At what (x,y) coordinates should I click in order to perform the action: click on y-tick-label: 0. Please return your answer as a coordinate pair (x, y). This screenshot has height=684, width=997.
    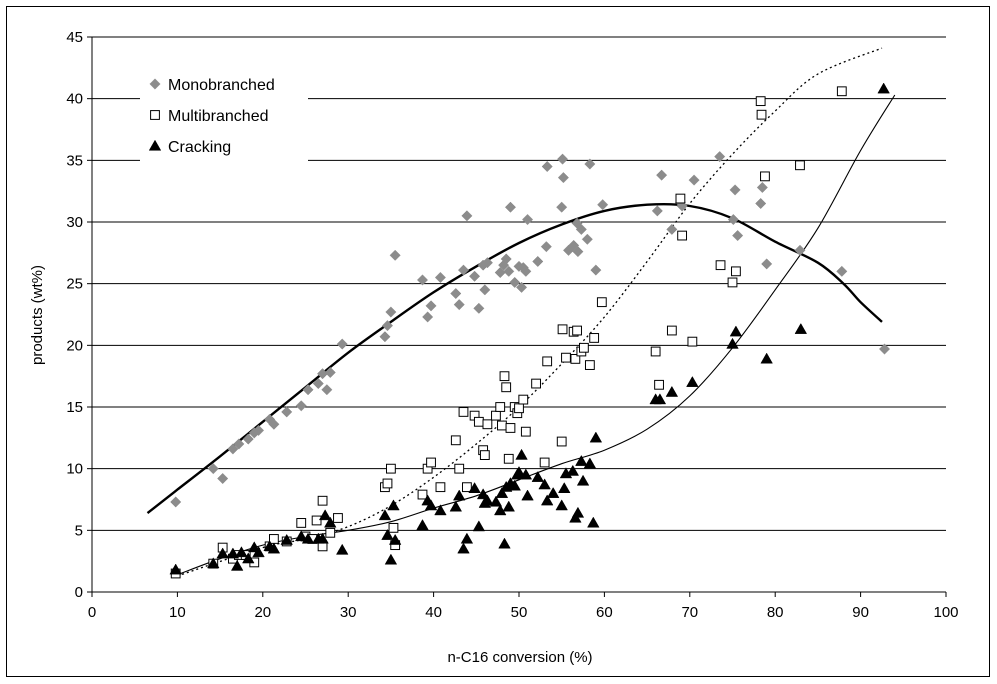
    Looking at the image, I should click on (79, 592).